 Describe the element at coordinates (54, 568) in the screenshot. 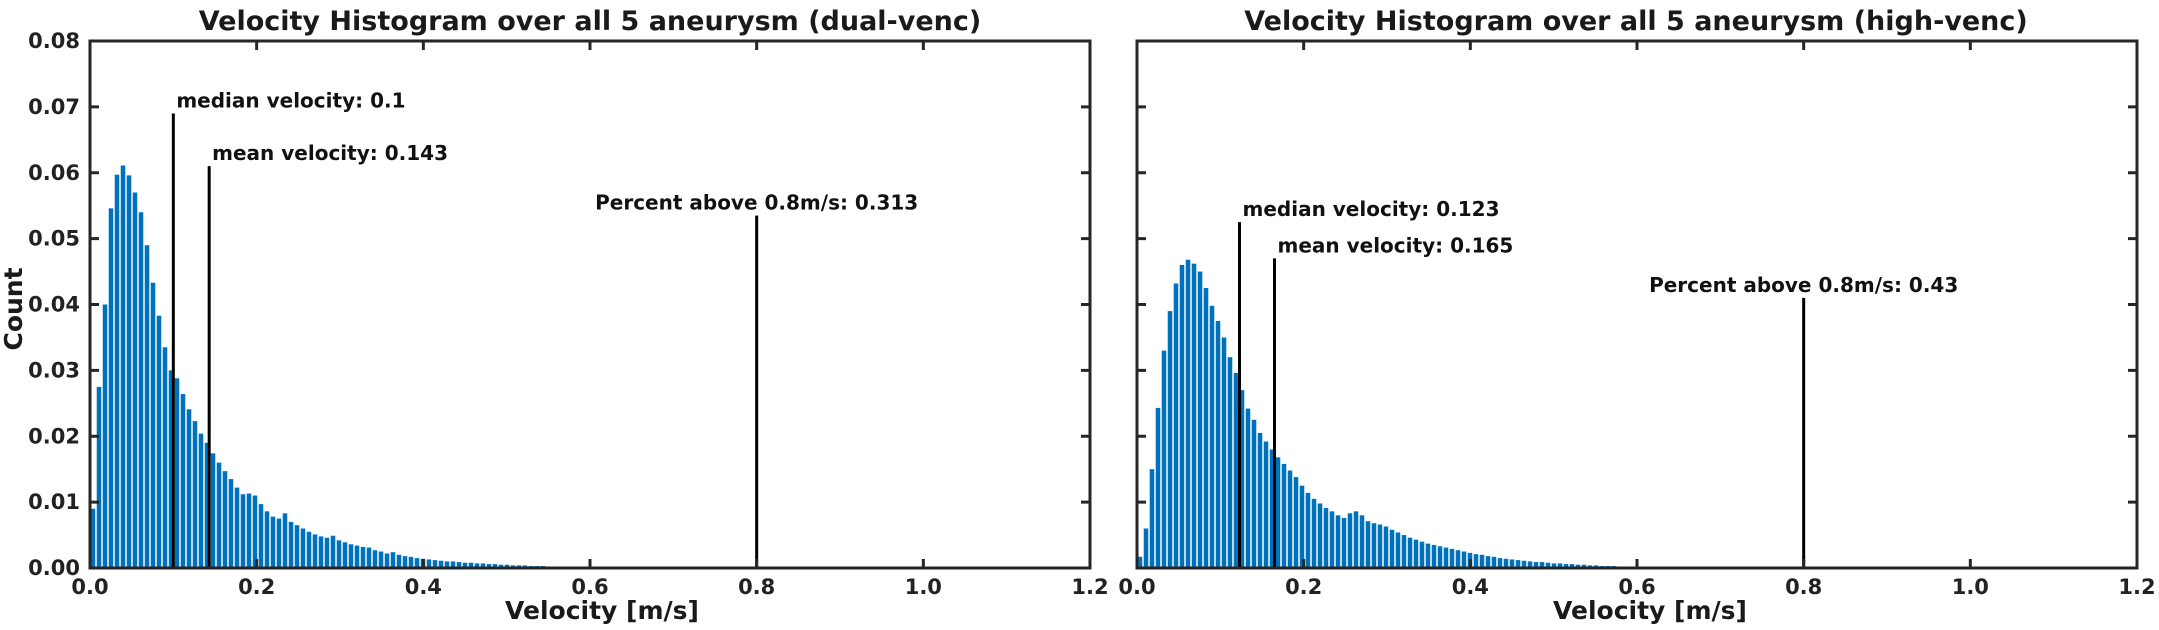

I see `dual-venc-y-tick-label: 0.00` at that location.